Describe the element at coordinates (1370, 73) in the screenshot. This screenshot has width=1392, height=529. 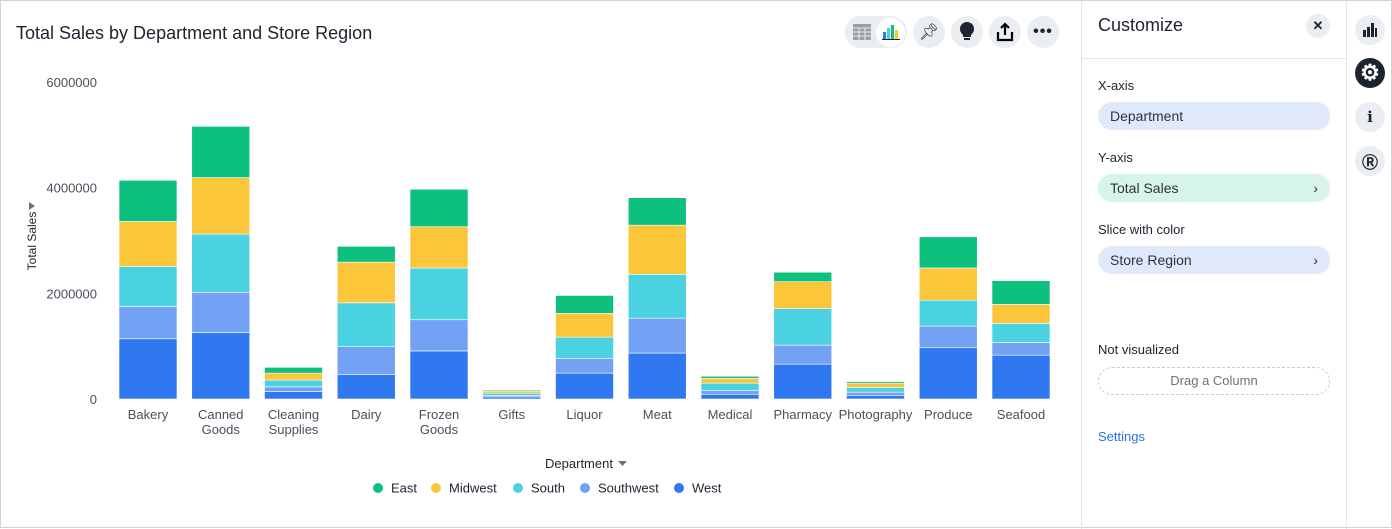
I see `gear-icon: ⚙` at that location.